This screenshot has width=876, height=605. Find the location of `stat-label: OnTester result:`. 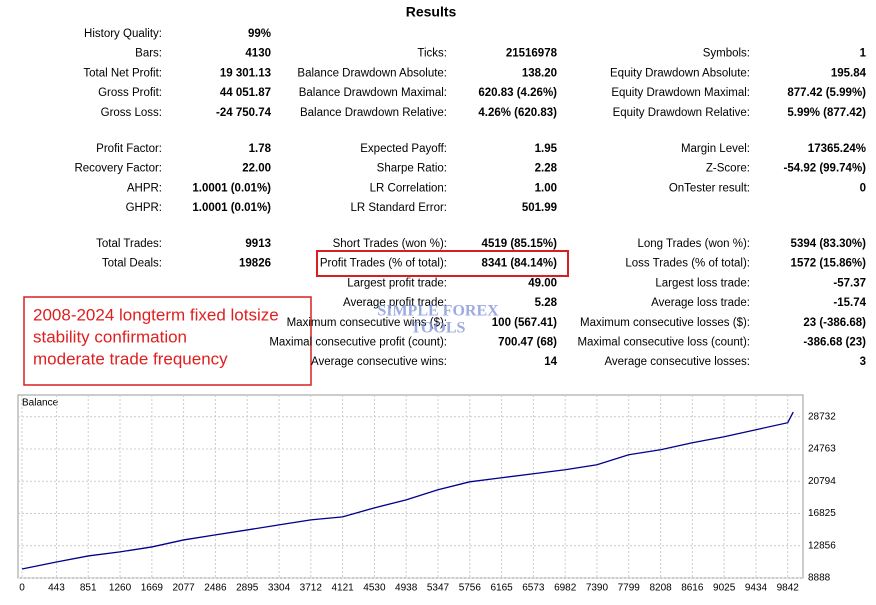

stat-label: OnTester result: is located at coordinates (709, 188).